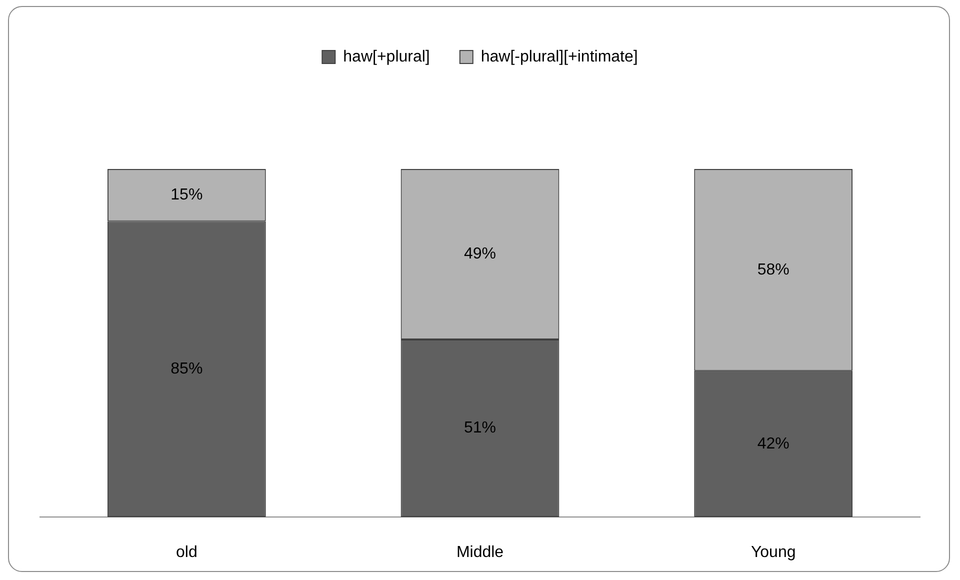  I want to click on data-label: 58%, so click(773, 269).